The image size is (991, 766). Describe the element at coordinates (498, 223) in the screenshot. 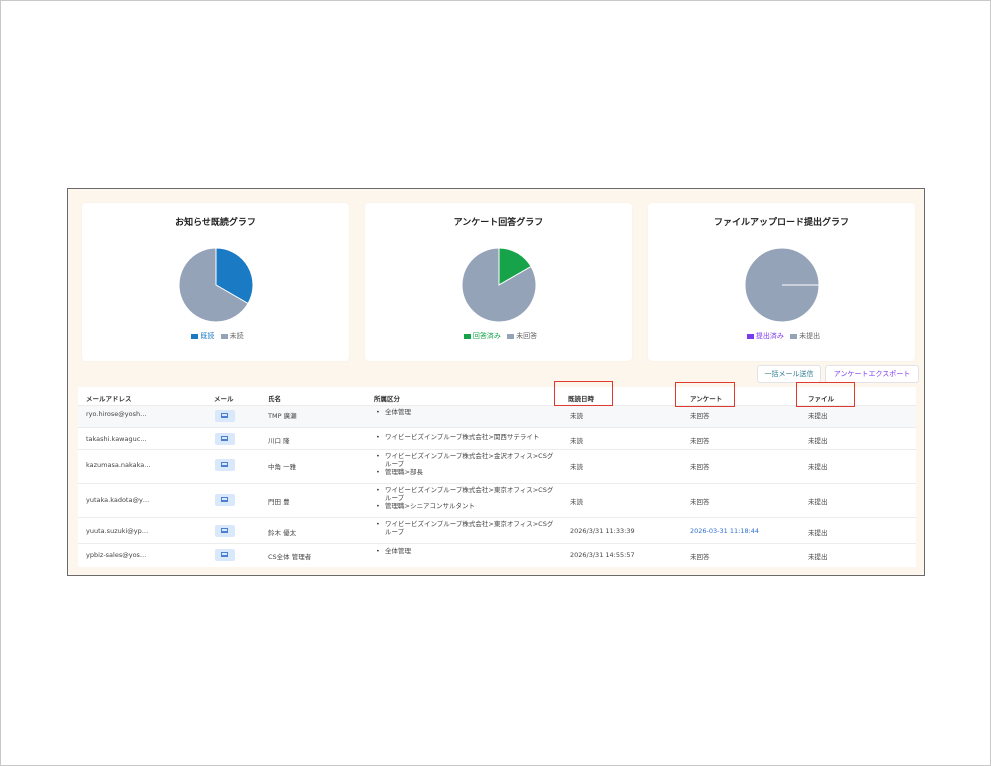

I see `survey-chart-title: アンケート回答グラフ` at that location.